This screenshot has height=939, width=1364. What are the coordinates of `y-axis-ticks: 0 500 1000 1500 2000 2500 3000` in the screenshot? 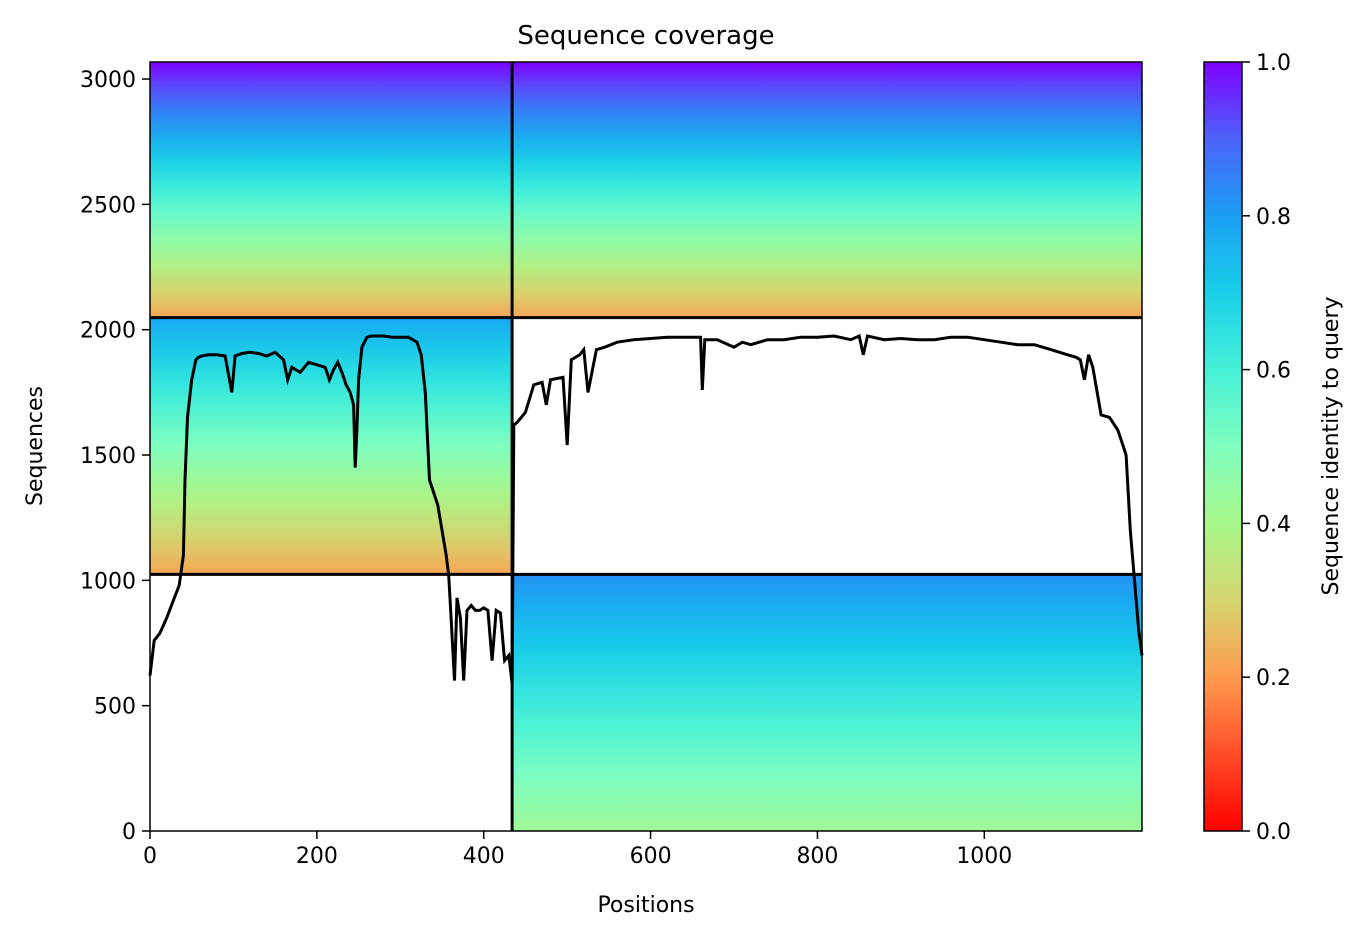 It's located at (115, 456).